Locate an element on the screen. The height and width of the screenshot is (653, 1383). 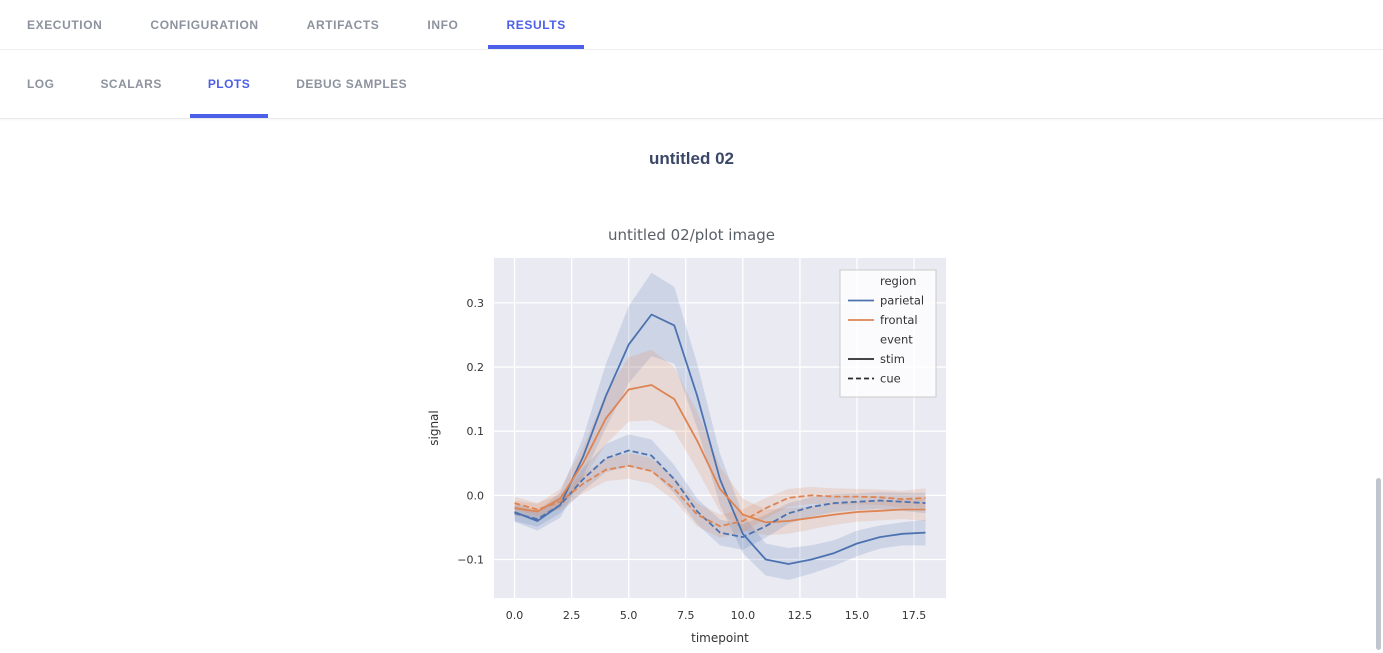
sub-tab: DEBUG SAMPLES is located at coordinates (351, 84).